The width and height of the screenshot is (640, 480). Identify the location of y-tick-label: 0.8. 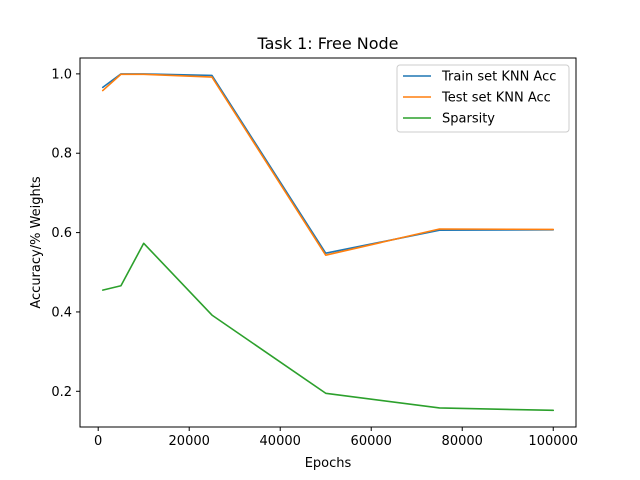
(61, 154).